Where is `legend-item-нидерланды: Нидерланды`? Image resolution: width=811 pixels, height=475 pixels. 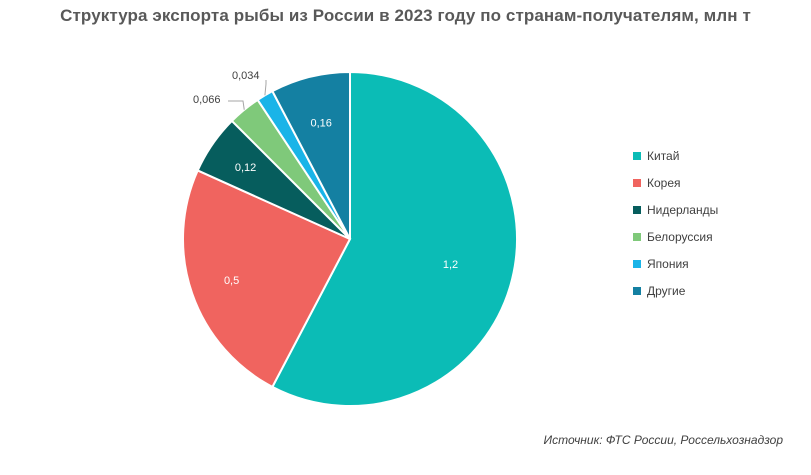
legend-item-нидерланды: Нидерланды is located at coordinates (675, 209).